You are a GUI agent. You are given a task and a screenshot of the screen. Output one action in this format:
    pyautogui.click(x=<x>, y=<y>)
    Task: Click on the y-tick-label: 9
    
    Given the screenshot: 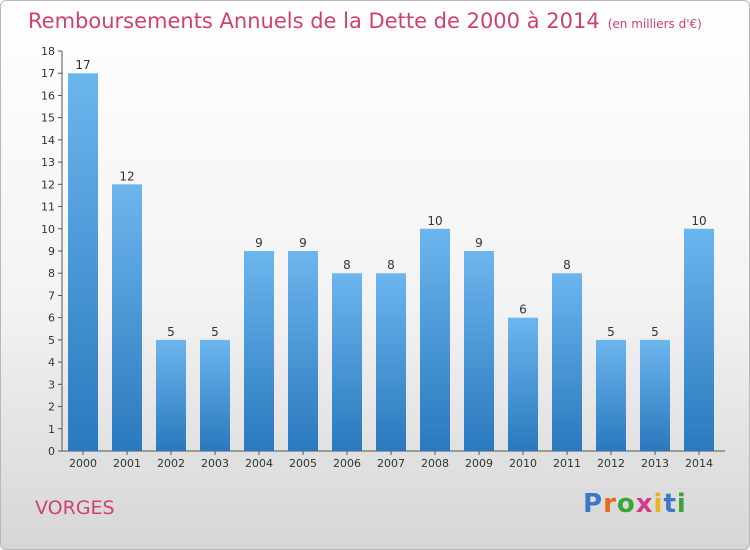 What is the action you would take?
    pyautogui.click(x=51, y=251)
    